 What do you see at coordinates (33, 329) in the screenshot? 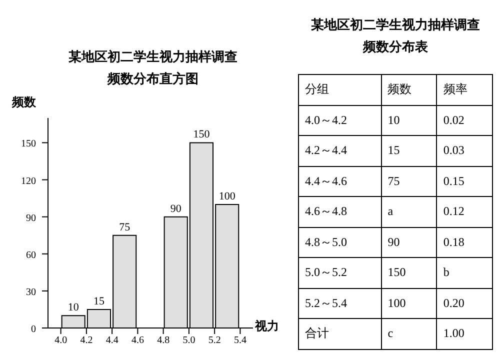
I see `y-tick-label: 0` at bounding box center [33, 329].